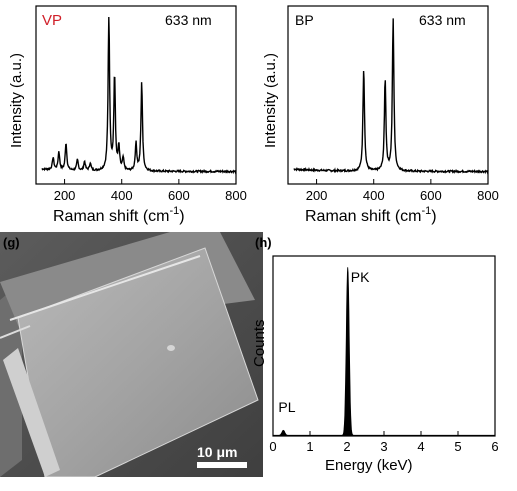 This screenshot has height=491, width=517. I want to click on edx-x-axis-label: Energy (keV), so click(369, 465).